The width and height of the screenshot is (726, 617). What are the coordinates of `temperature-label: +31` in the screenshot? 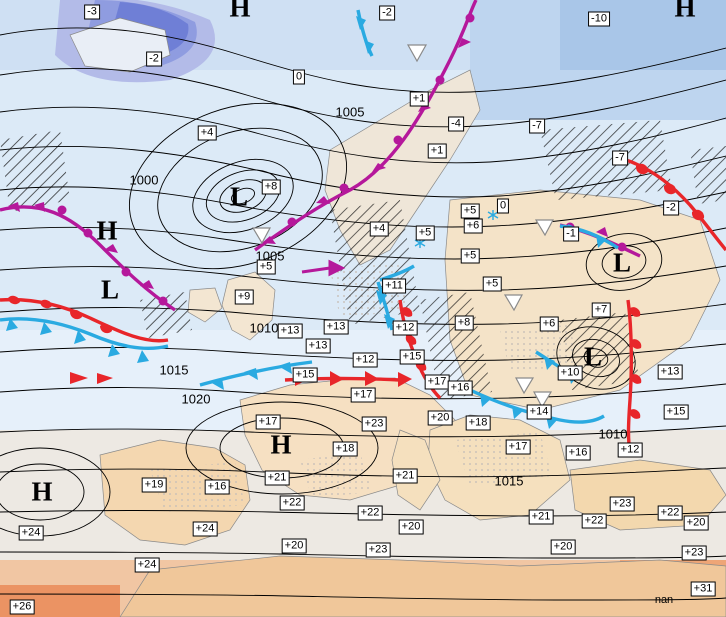 It's located at (703, 589).